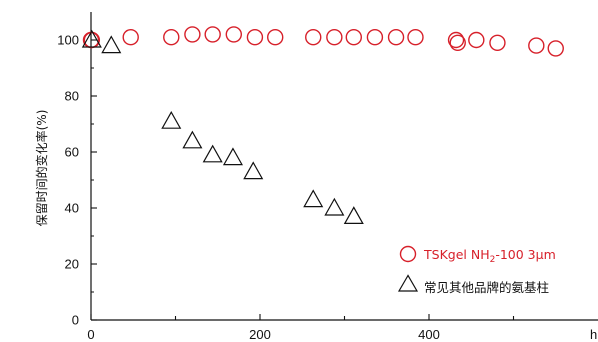 This screenshot has width=598, height=342. Describe the element at coordinates (408, 283) in the screenshot. I see `legend-triangle-marker` at that location.